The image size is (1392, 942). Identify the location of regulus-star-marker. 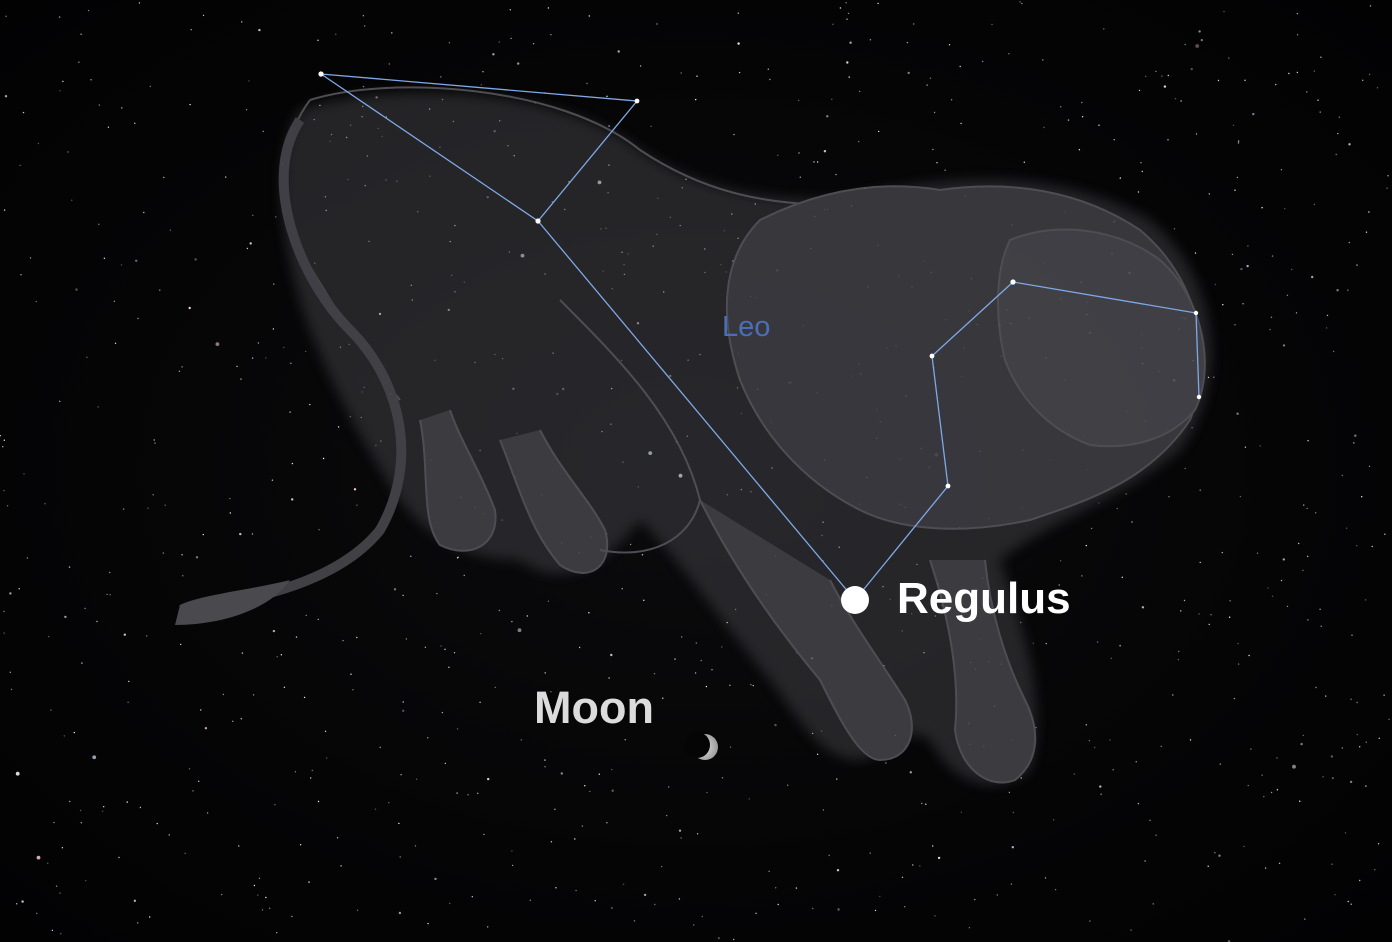
(855, 600).